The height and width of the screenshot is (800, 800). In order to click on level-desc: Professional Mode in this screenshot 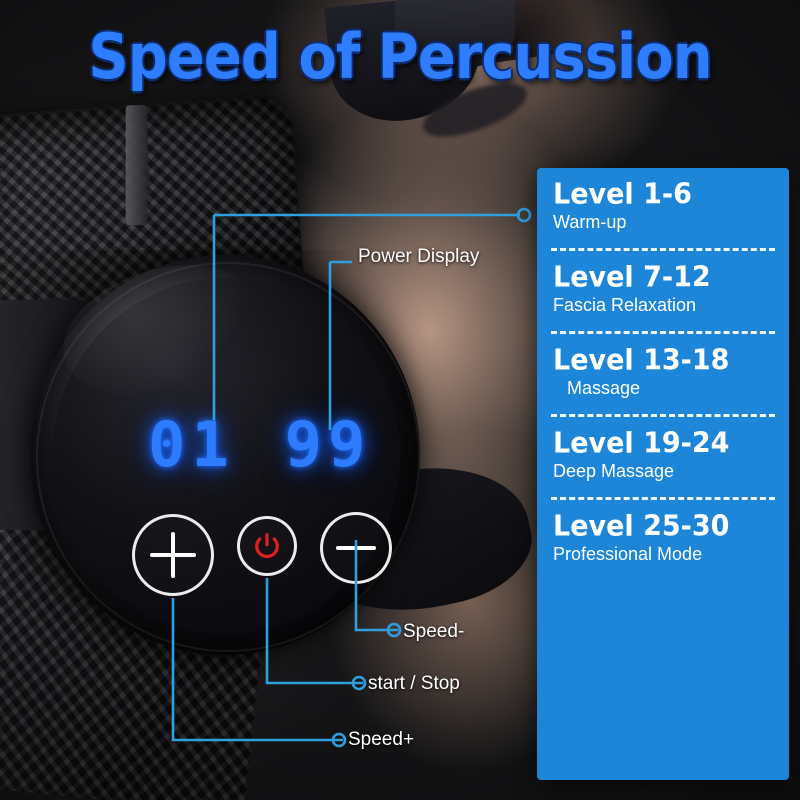, I will do `click(628, 554)`.